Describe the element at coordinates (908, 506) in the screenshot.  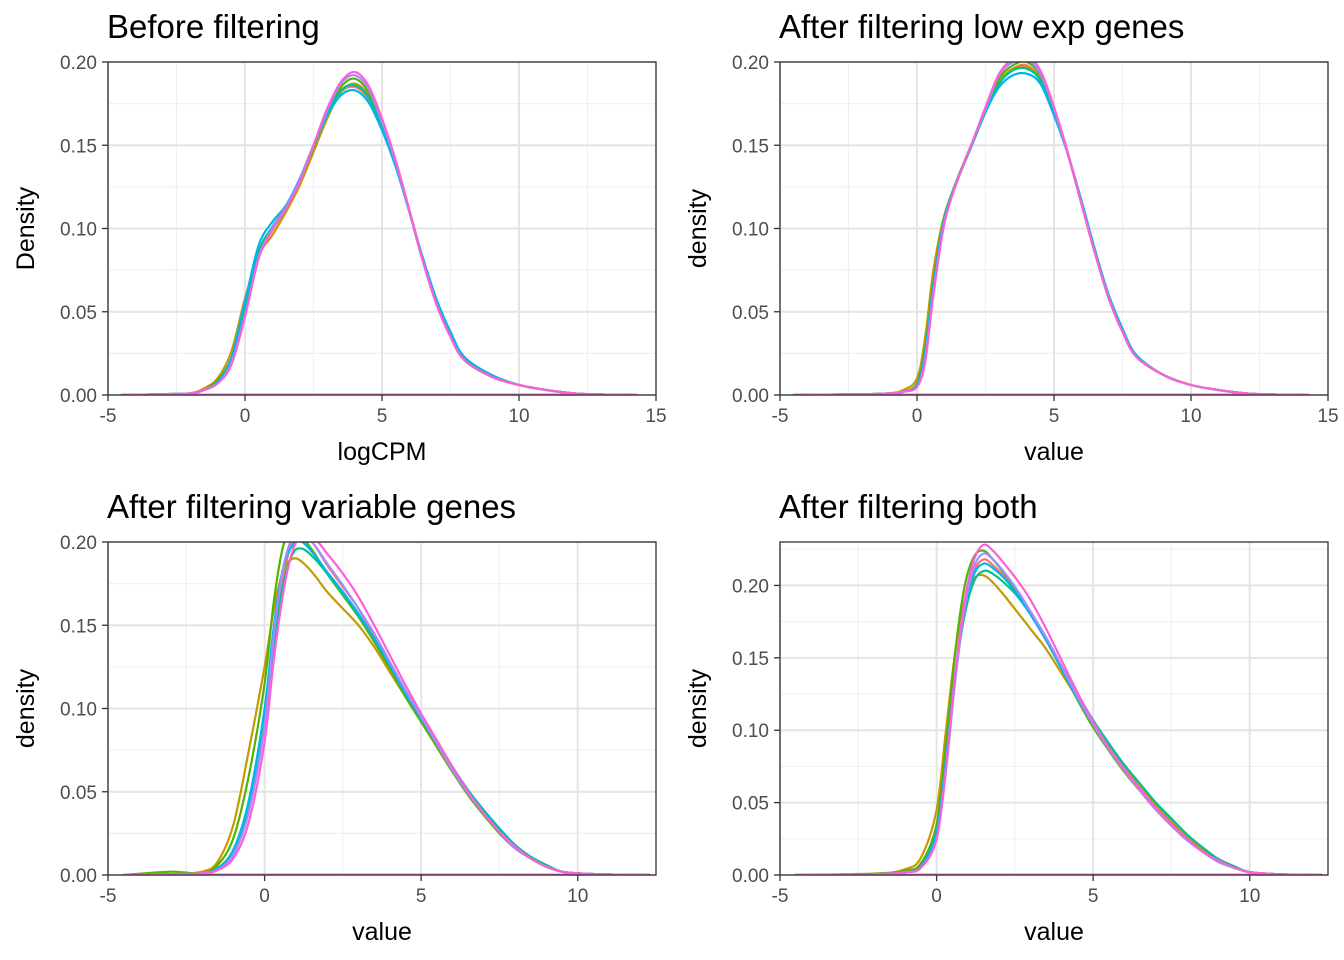
I see `chart-title: After filtering both` at that location.